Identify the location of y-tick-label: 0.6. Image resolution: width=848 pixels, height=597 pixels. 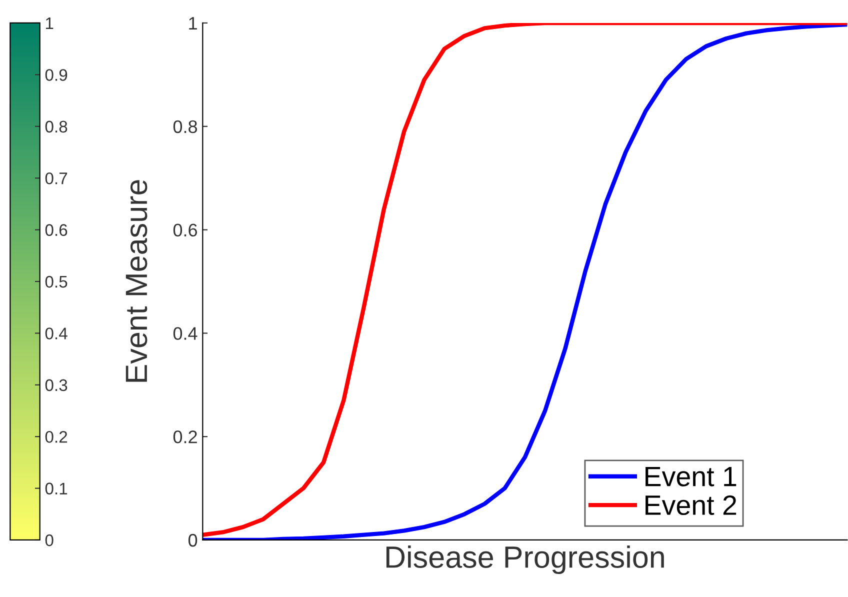
(185, 230).